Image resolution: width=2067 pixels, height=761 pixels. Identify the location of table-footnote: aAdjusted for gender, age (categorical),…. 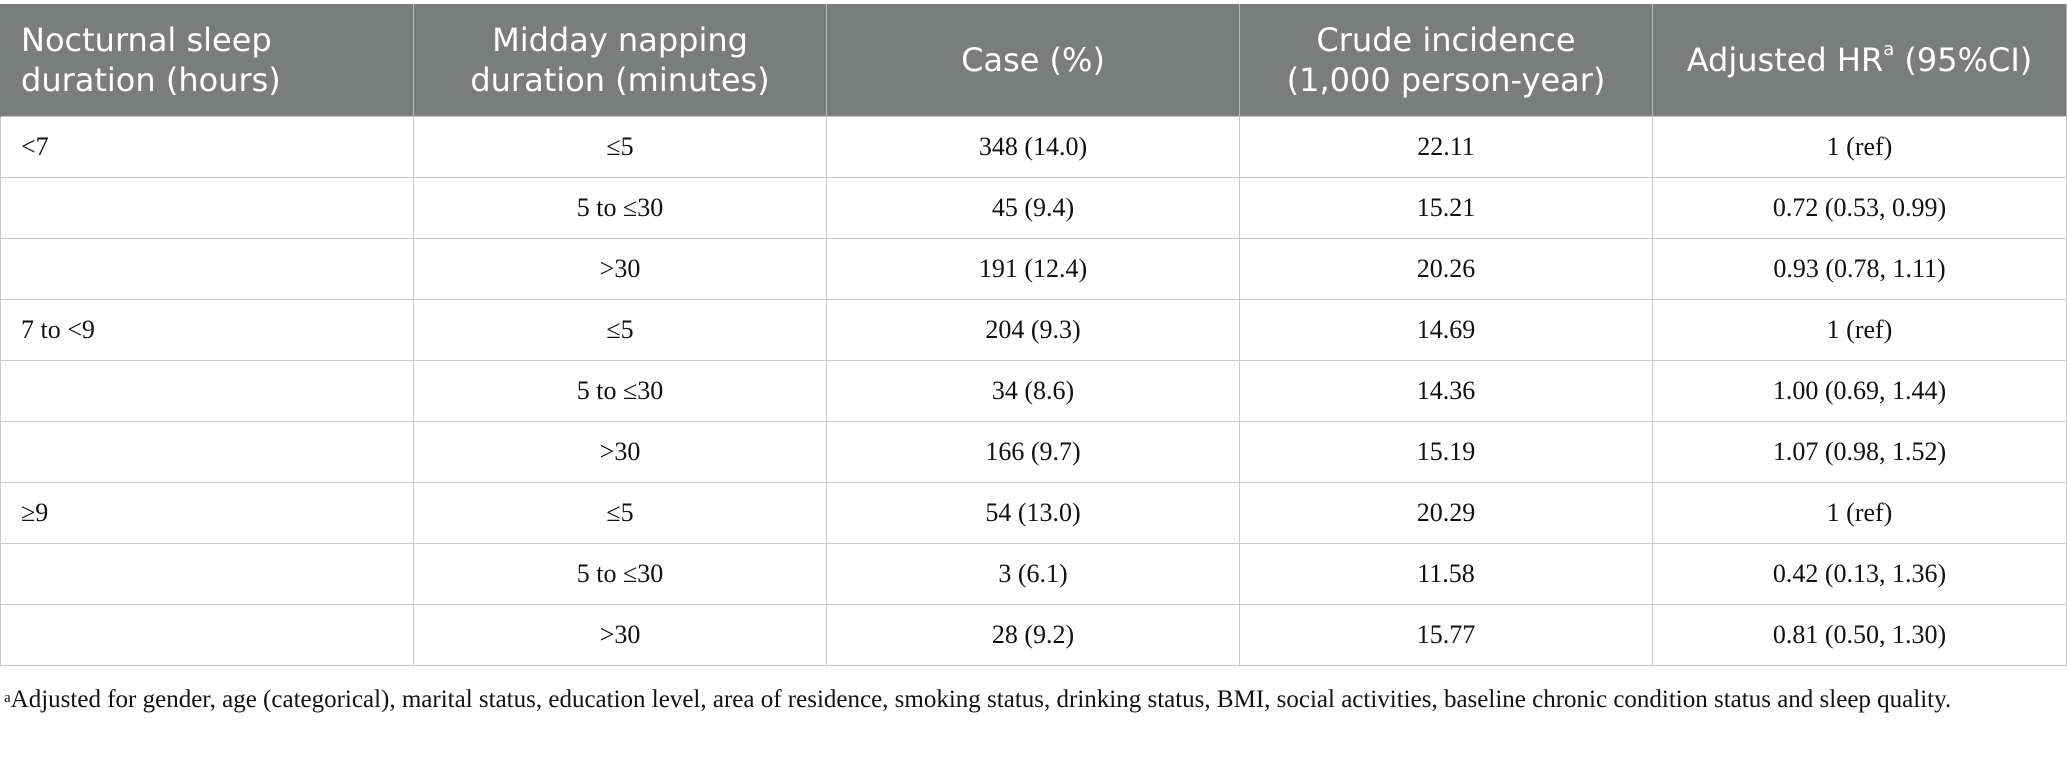
(1029, 700).